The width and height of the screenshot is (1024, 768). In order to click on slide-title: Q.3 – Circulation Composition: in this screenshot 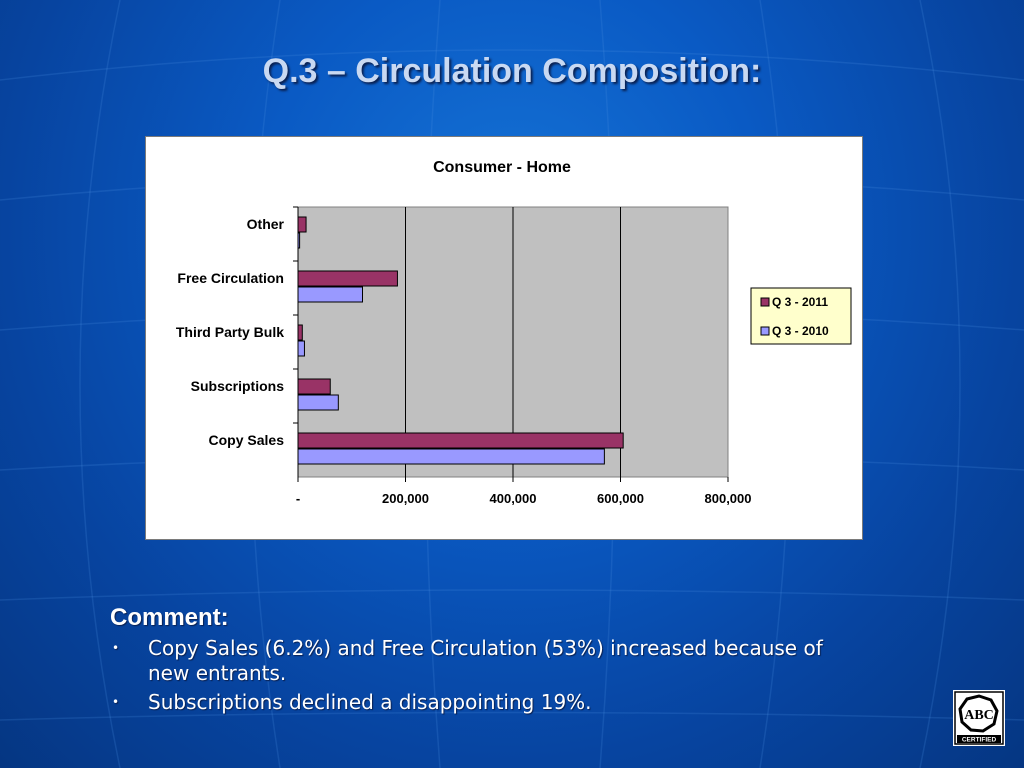, I will do `click(512, 71)`.